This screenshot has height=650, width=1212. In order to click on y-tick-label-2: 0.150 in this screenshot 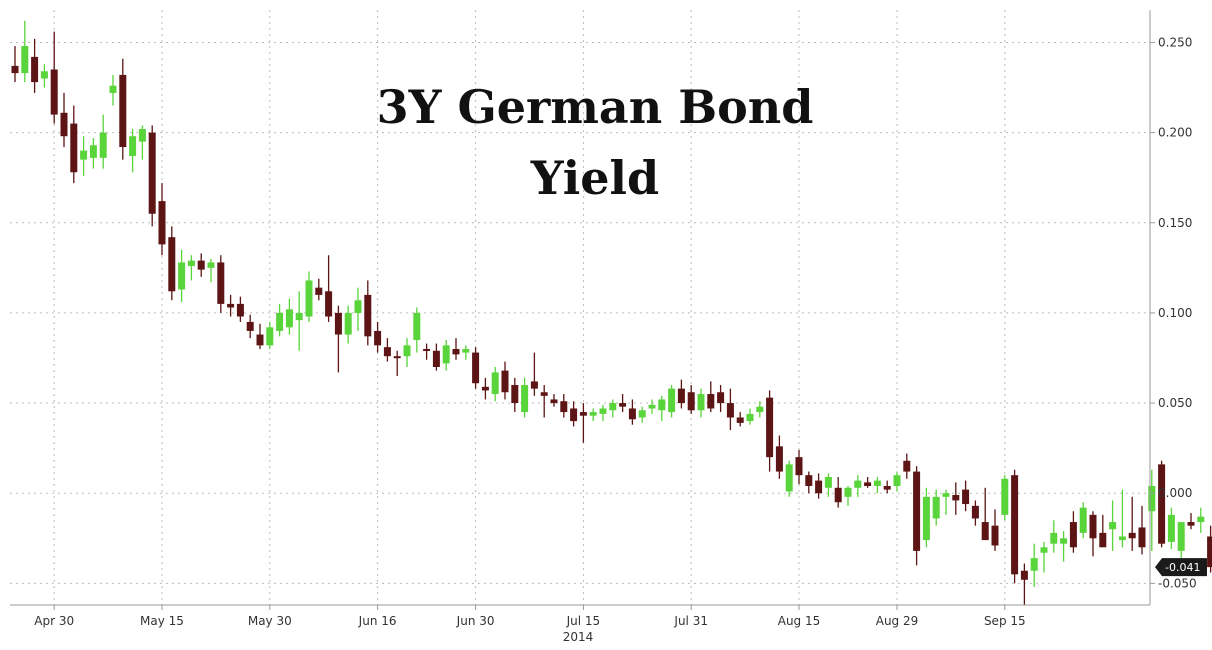, I will do `click(1175, 223)`.